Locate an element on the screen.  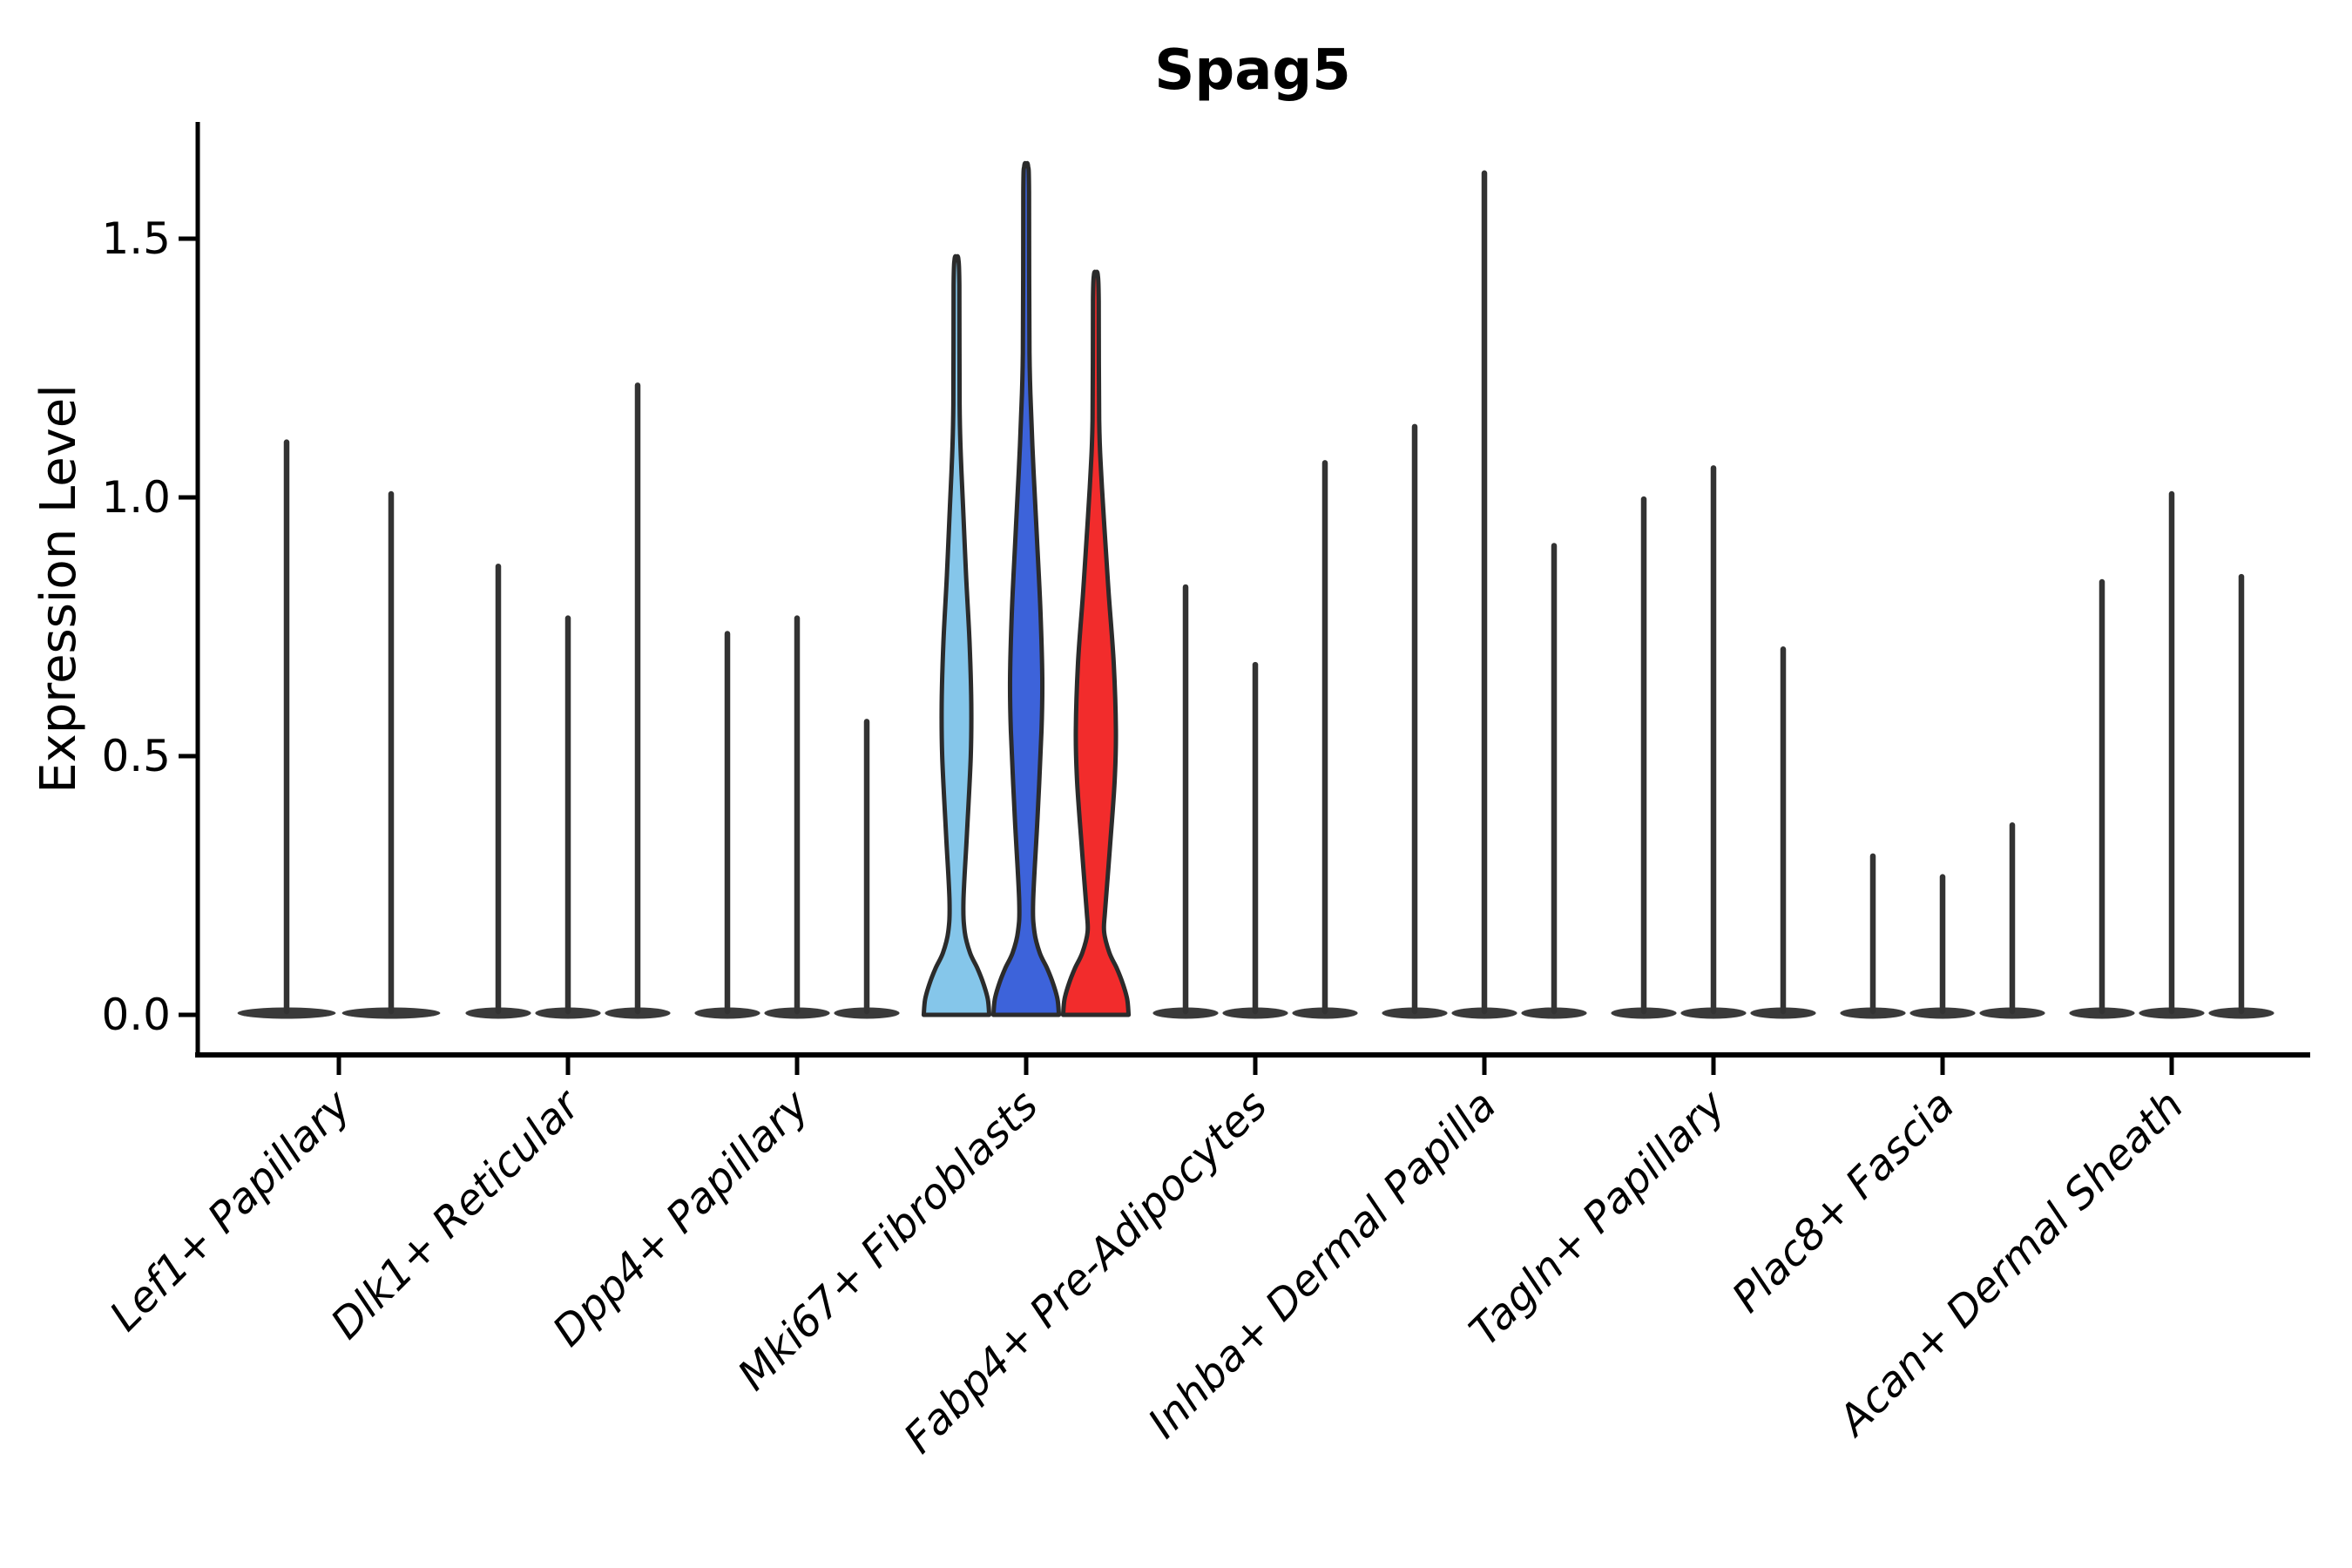
x-tick-label: Dpp4+ Papillary is located at coordinates (682, 1217).